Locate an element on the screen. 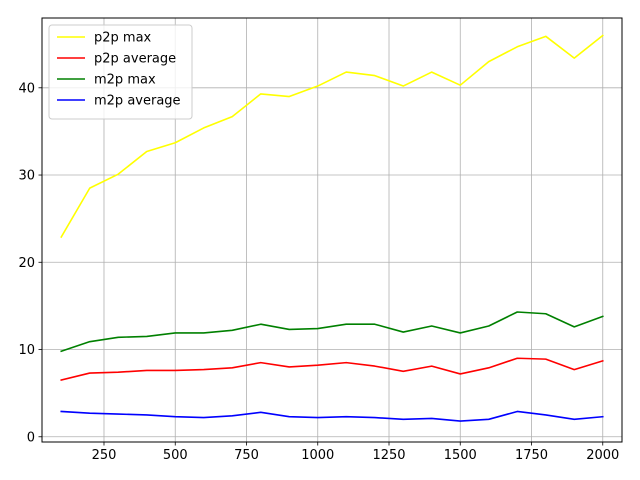  y-tick-label: 0 is located at coordinates (31, 437).